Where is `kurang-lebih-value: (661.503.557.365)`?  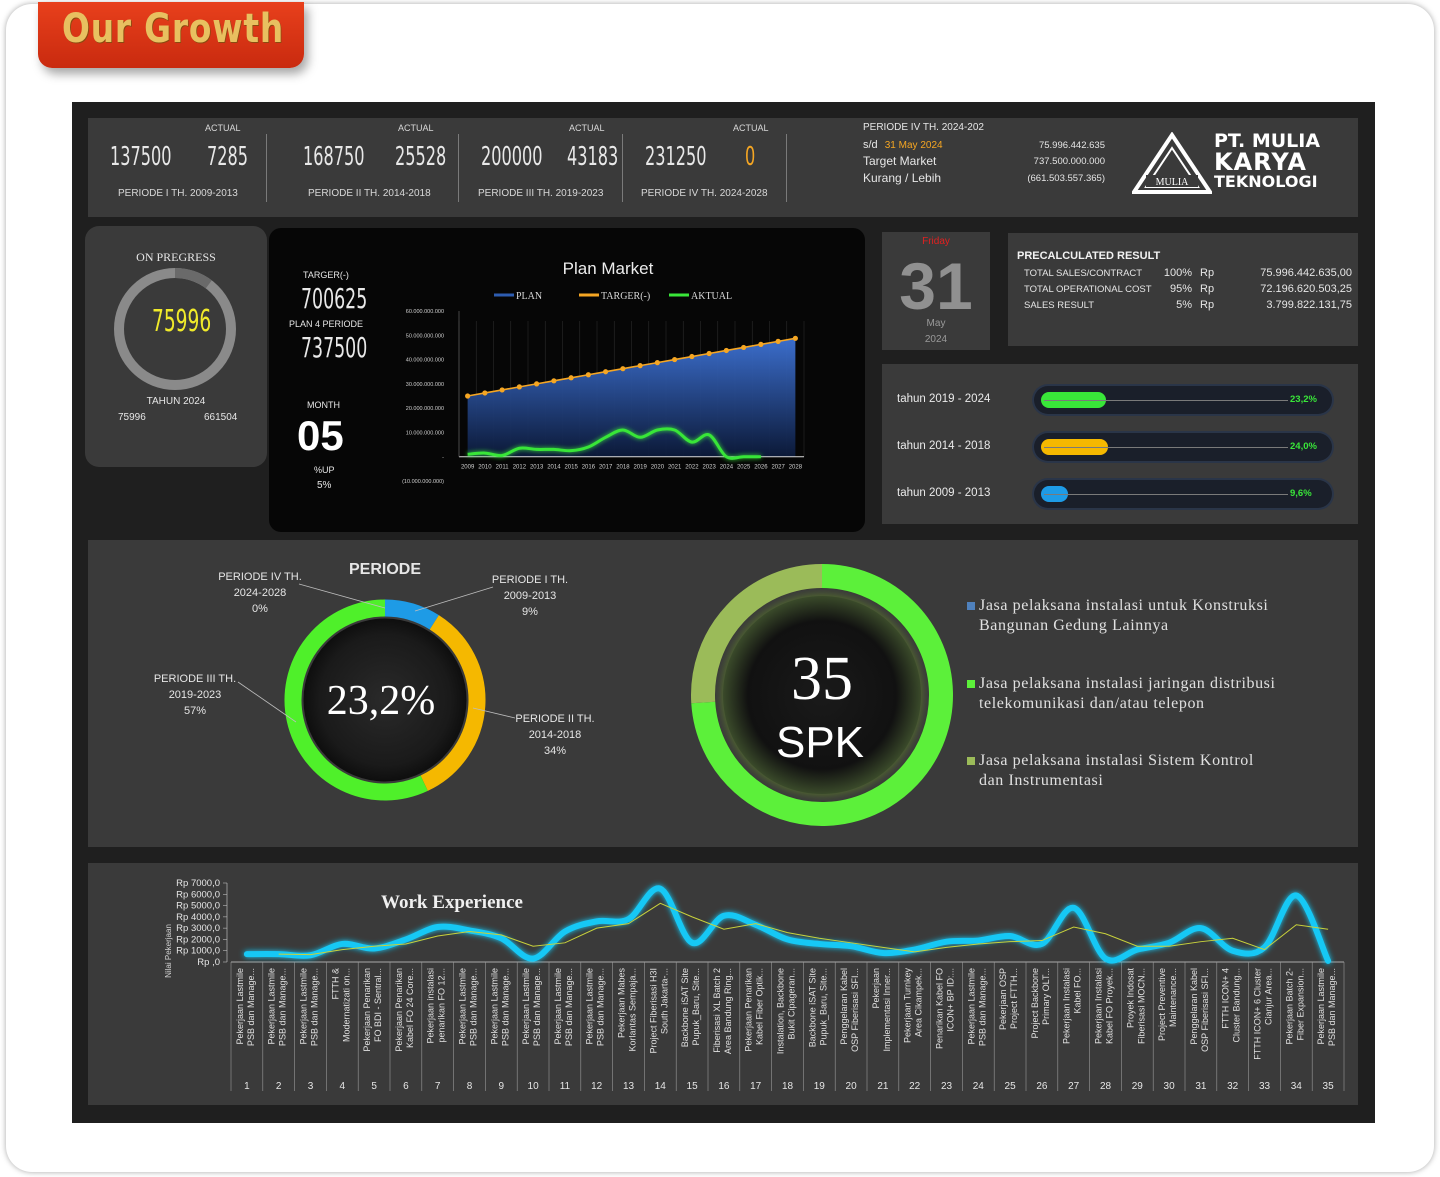
kurang-lebih-value: (661.503.557.365) is located at coordinates (1066, 178).